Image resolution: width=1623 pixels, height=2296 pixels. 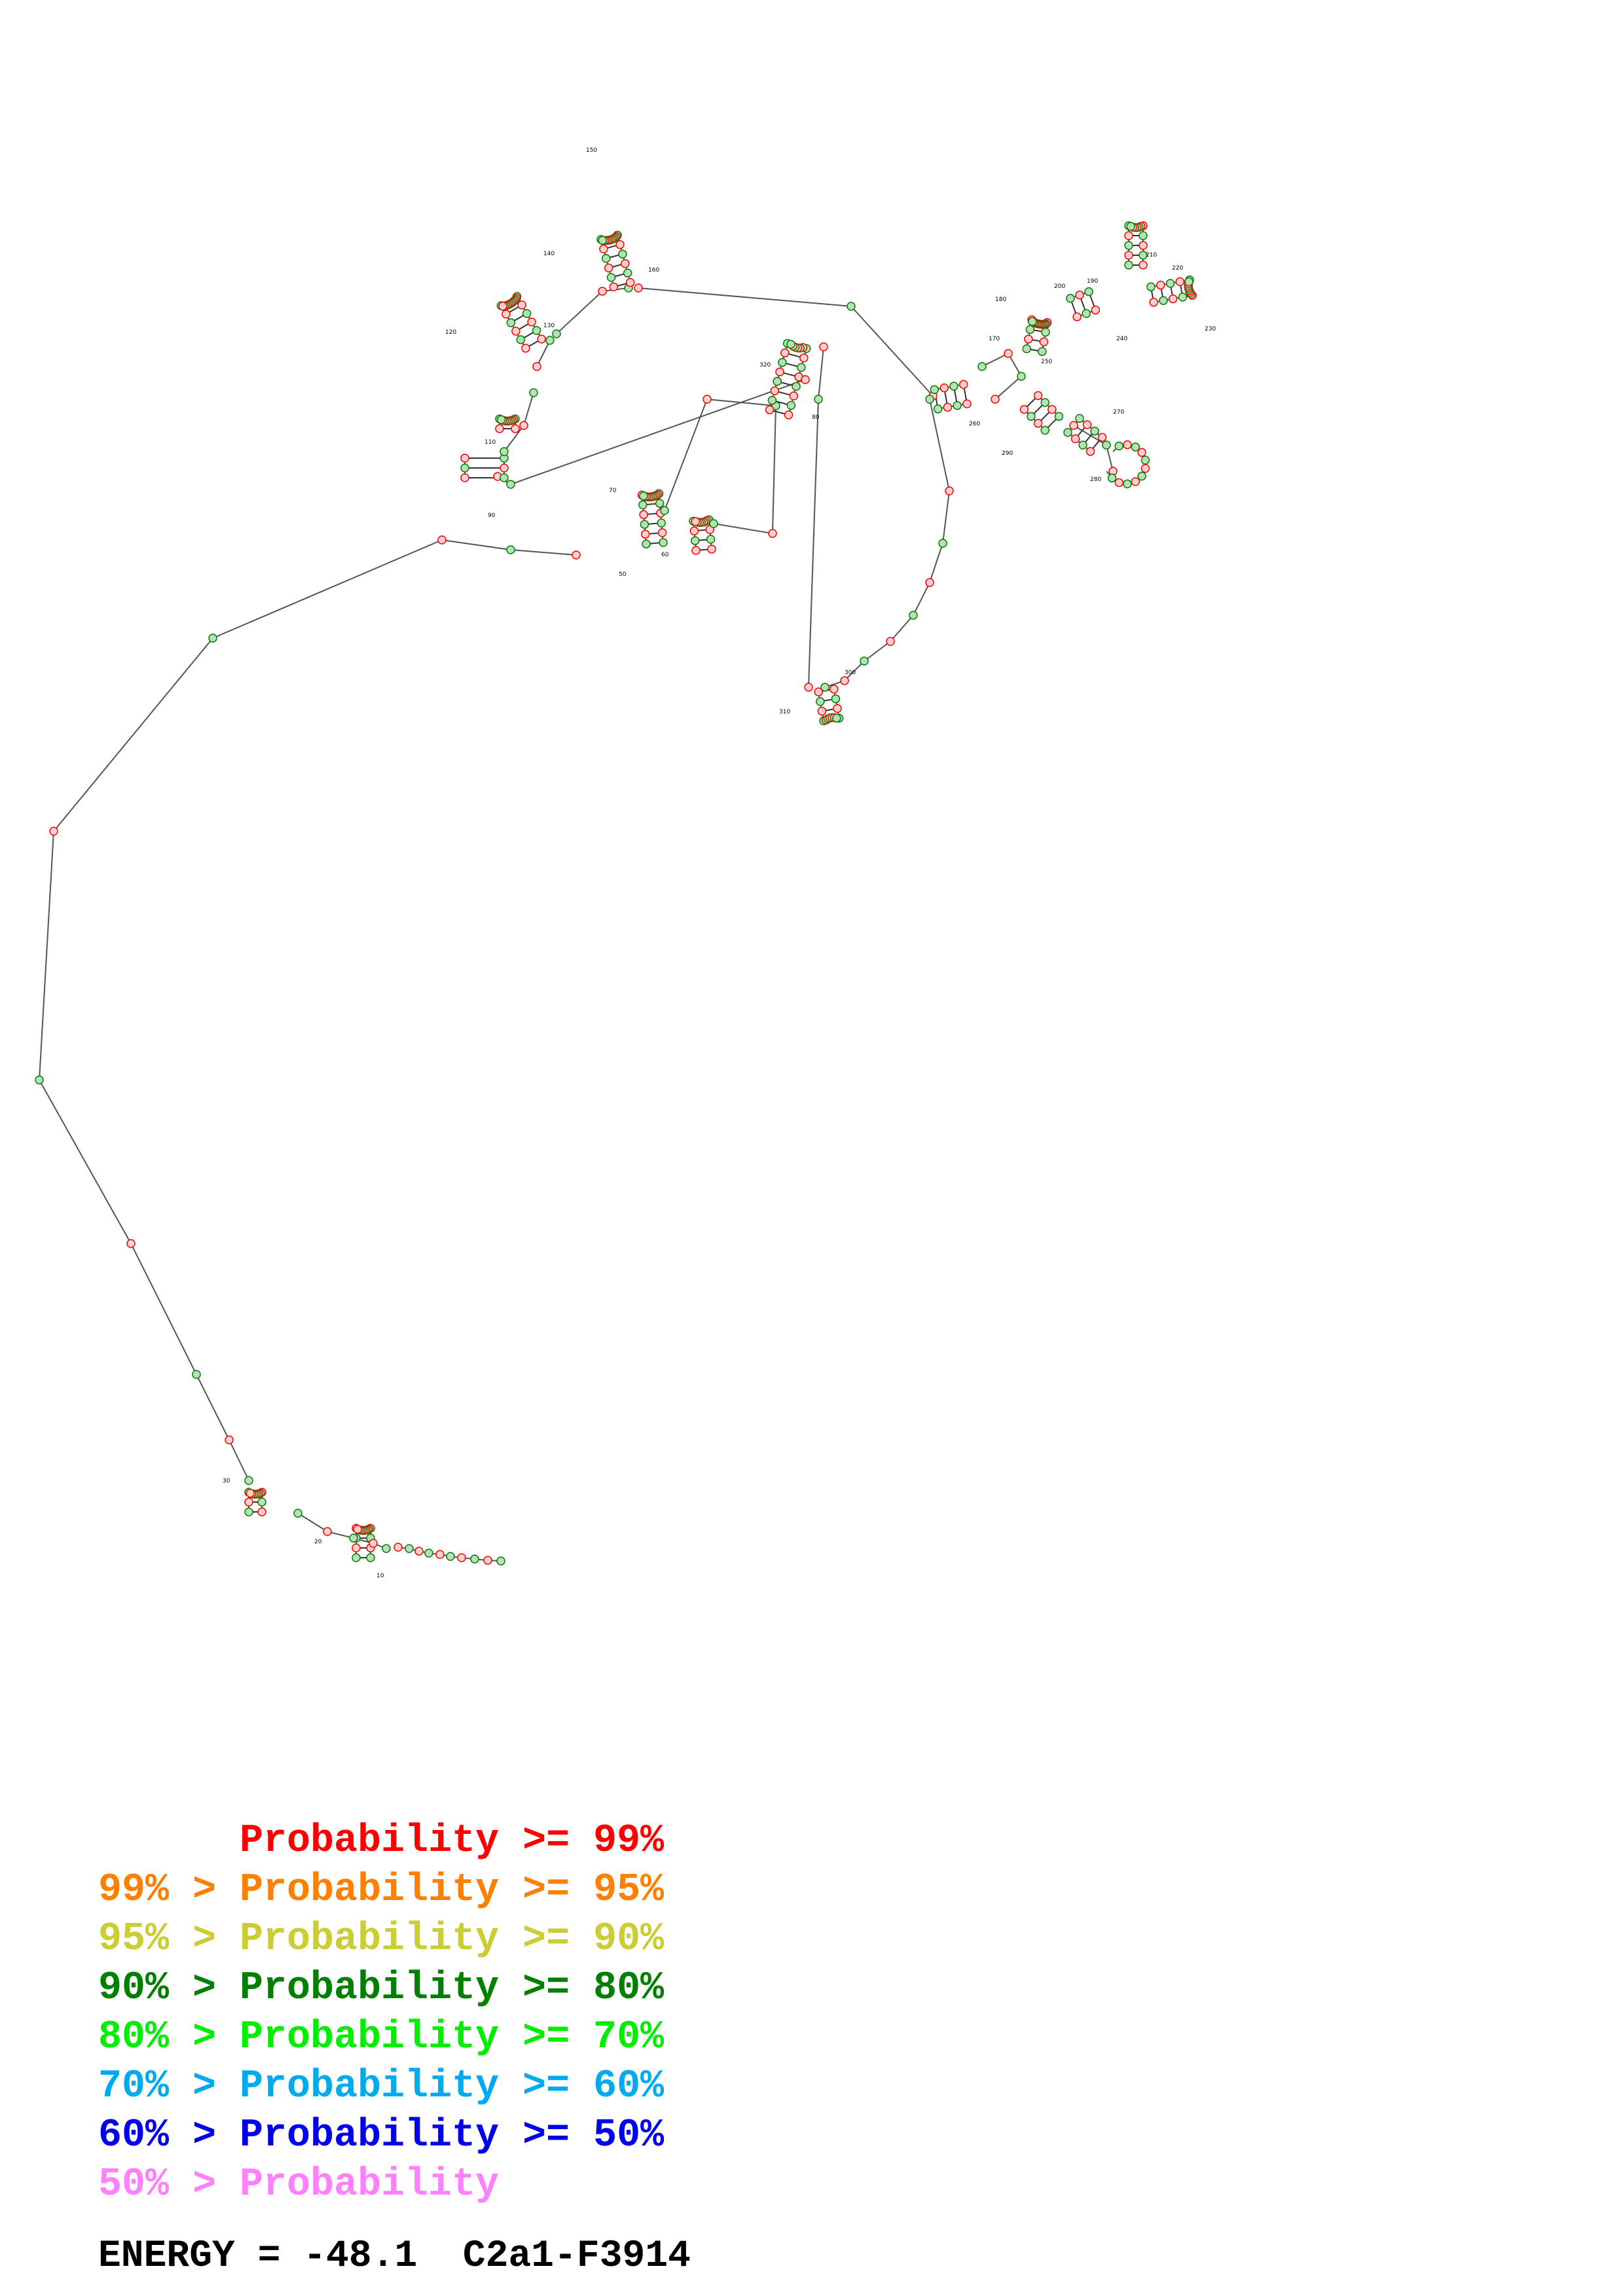 What do you see at coordinates (974, 424) in the screenshot?
I see `nucleotide-number: 260` at bounding box center [974, 424].